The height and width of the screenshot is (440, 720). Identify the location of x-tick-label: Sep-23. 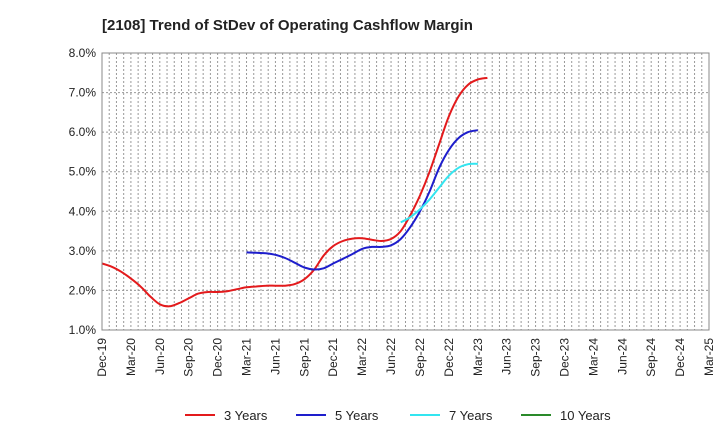
(536, 357).